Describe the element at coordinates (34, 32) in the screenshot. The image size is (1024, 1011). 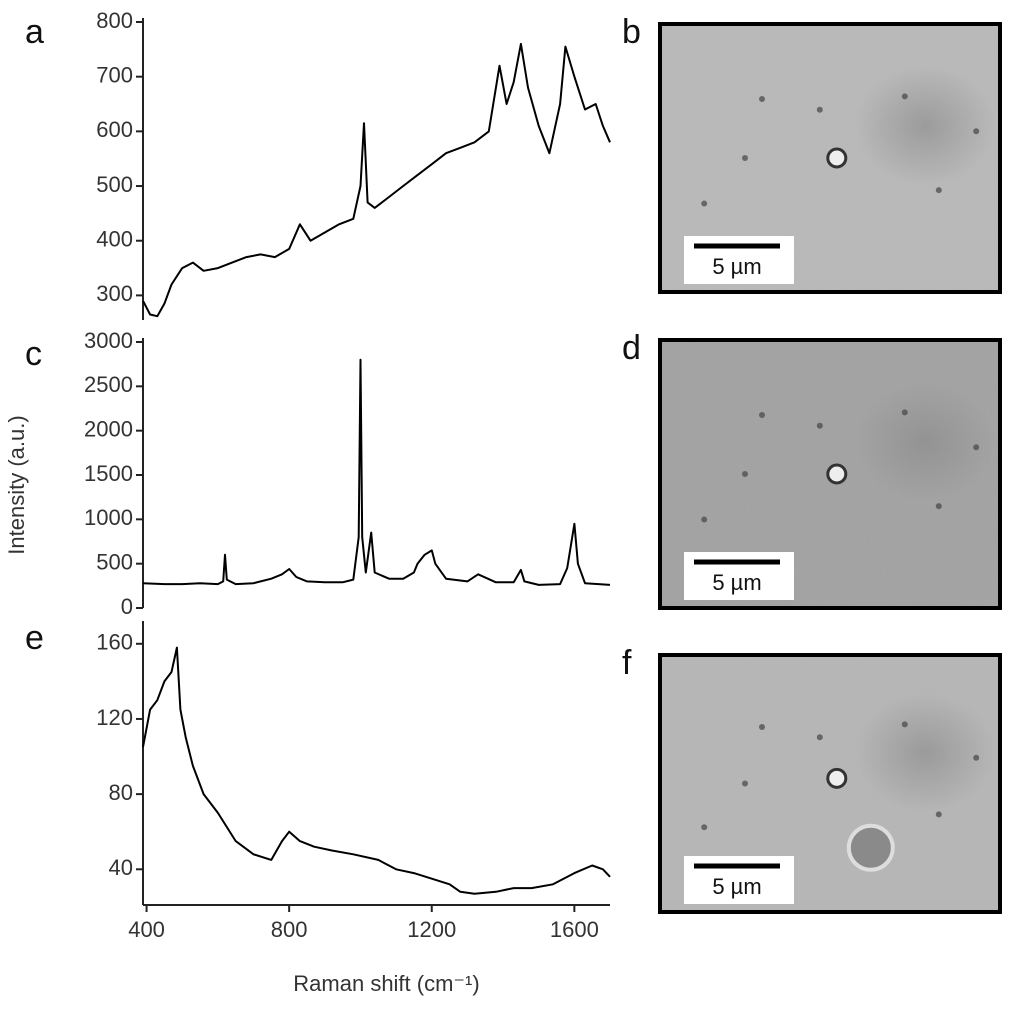
I see `panel-label: a` at that location.